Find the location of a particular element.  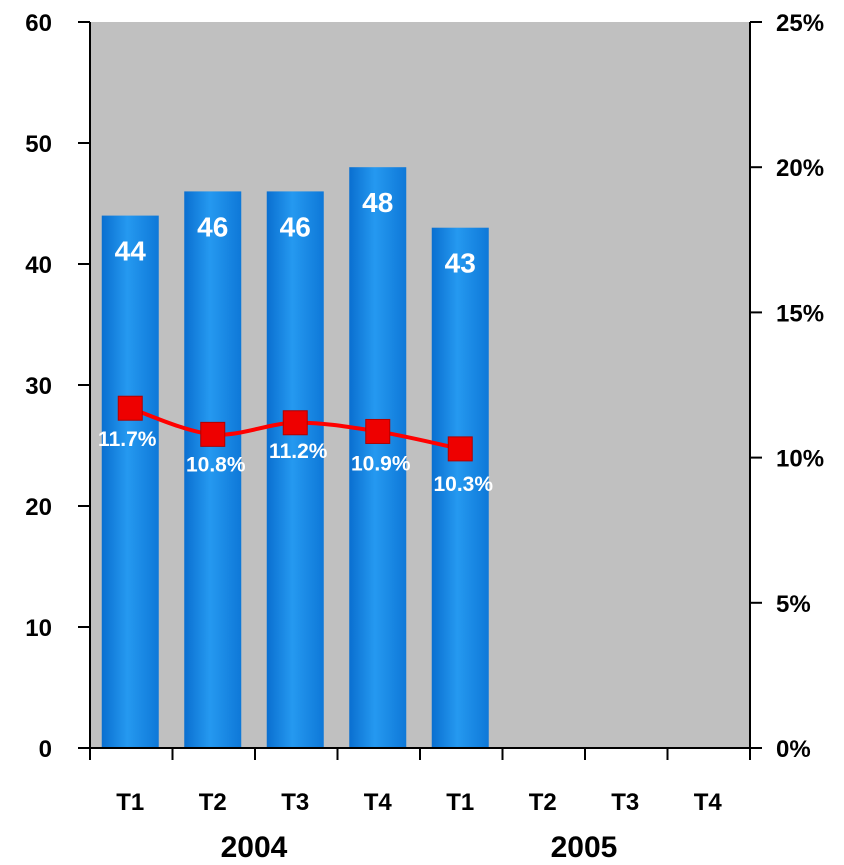

line-value-label: 10.9% is located at coordinates (381, 463).